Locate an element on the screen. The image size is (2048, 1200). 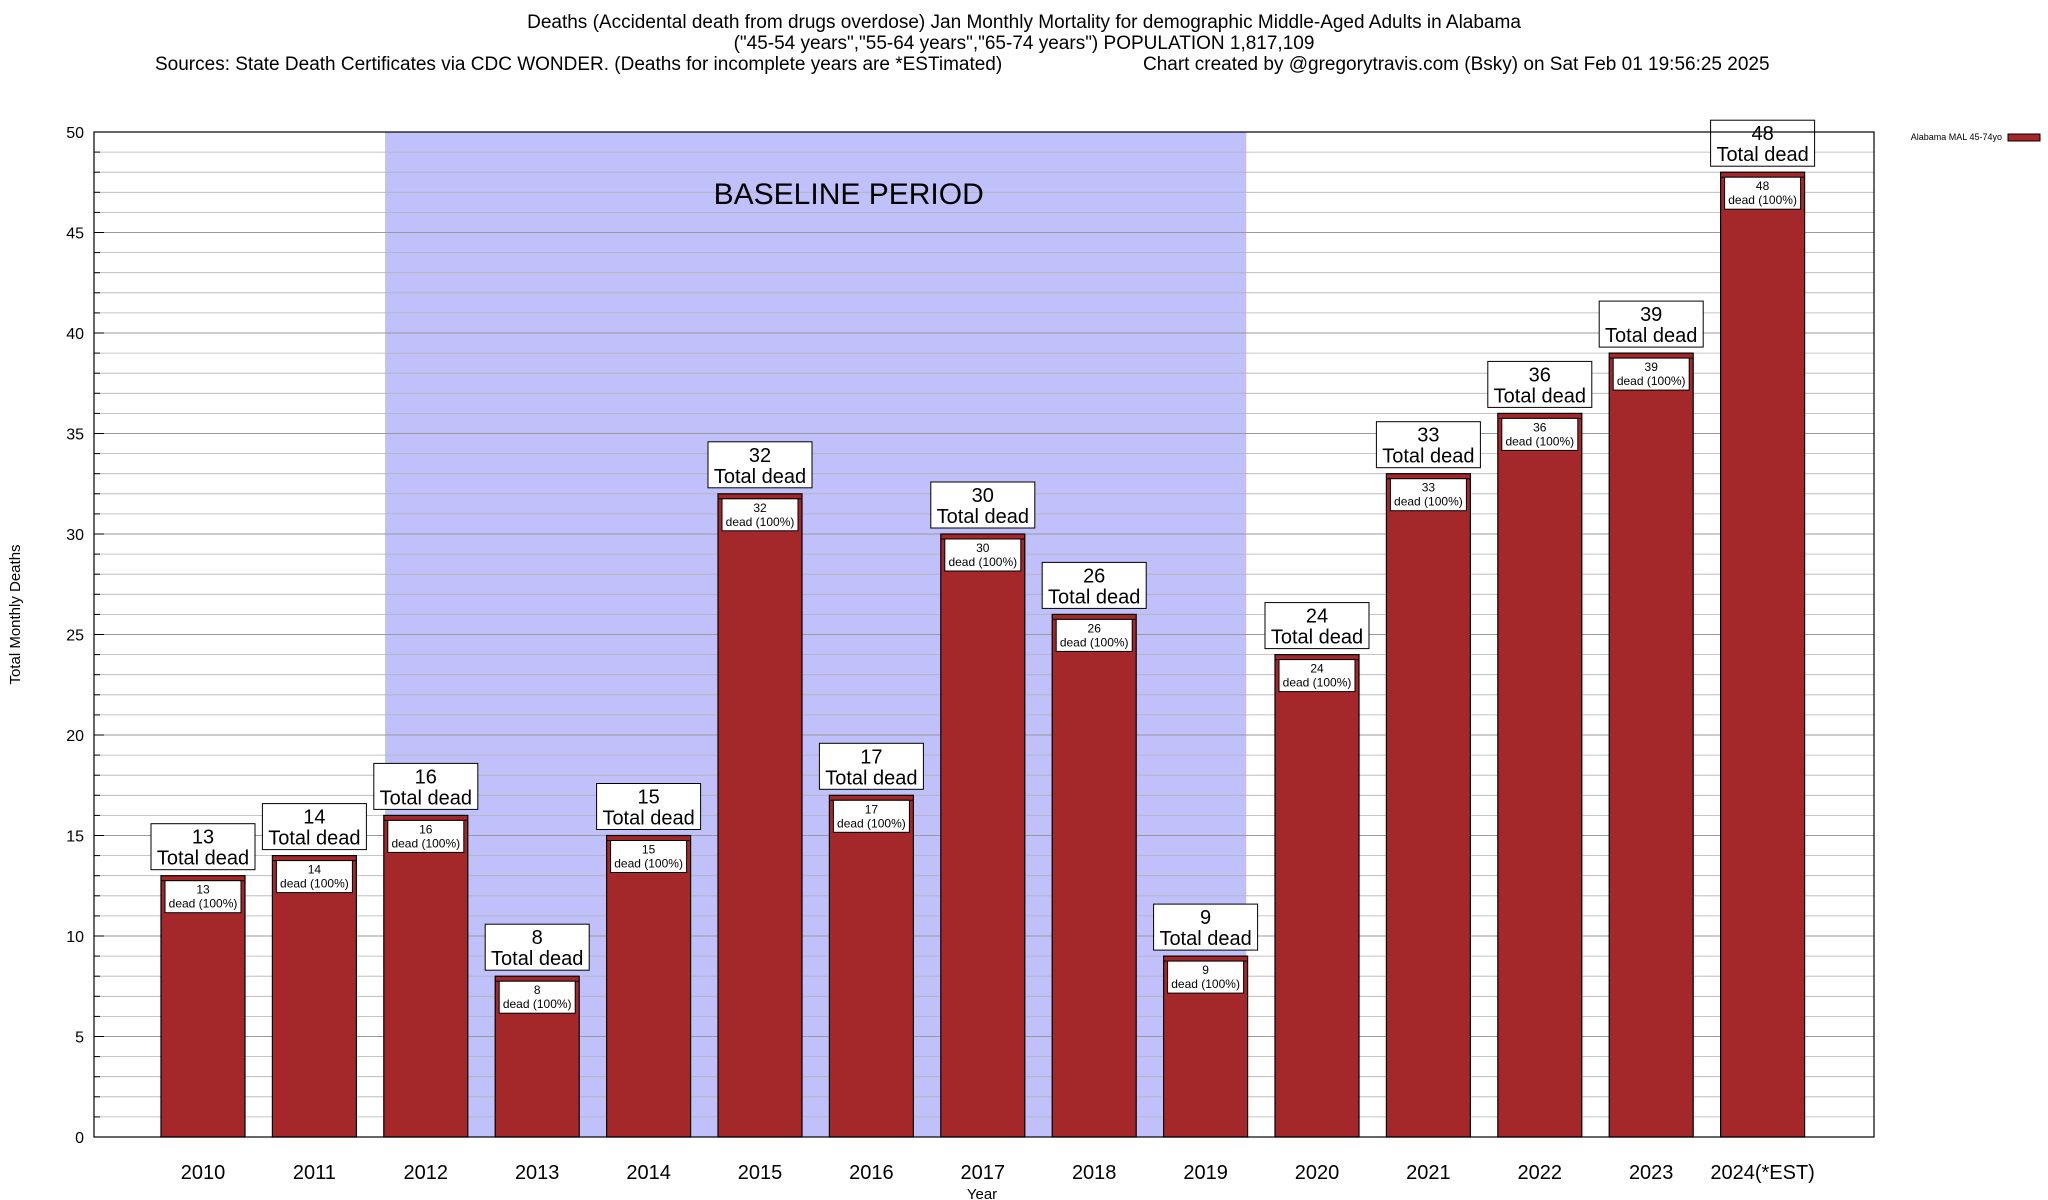
bar-2017 is located at coordinates (983, 835).